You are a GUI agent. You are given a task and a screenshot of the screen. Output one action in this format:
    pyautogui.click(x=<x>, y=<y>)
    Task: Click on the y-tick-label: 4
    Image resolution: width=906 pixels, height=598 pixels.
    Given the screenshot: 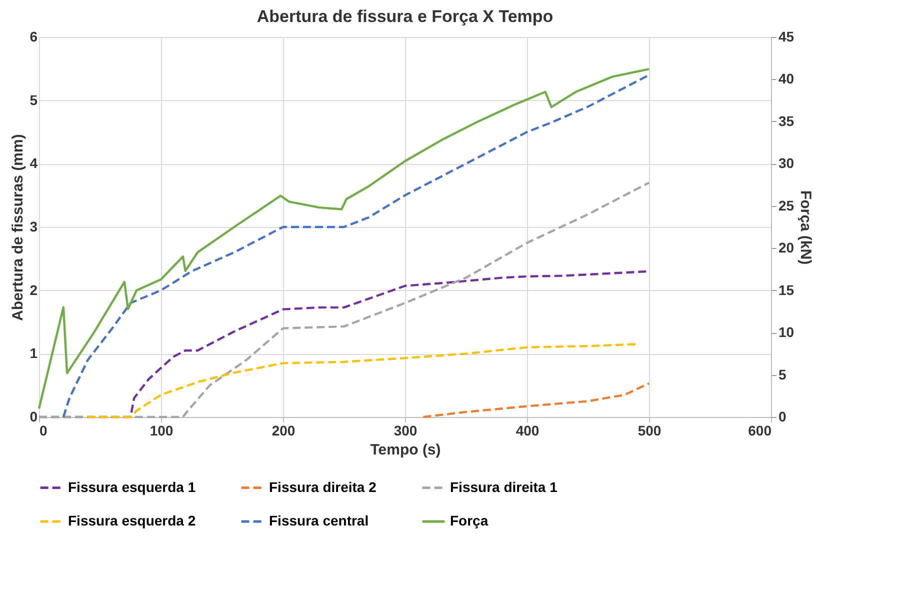 What is the action you would take?
    pyautogui.click(x=34, y=163)
    